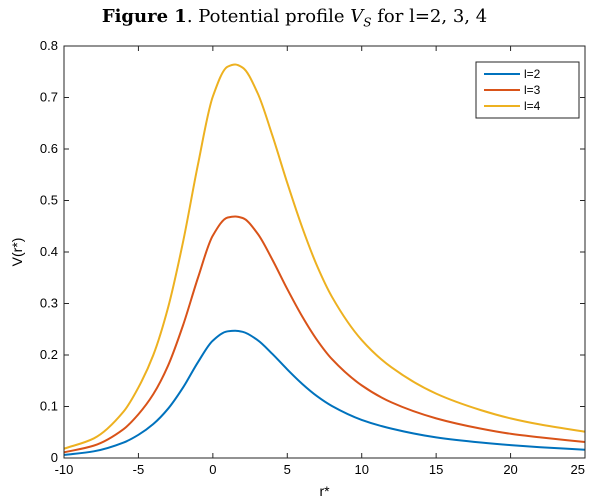  I want to click on x-tick-label: 10, so click(361, 469).